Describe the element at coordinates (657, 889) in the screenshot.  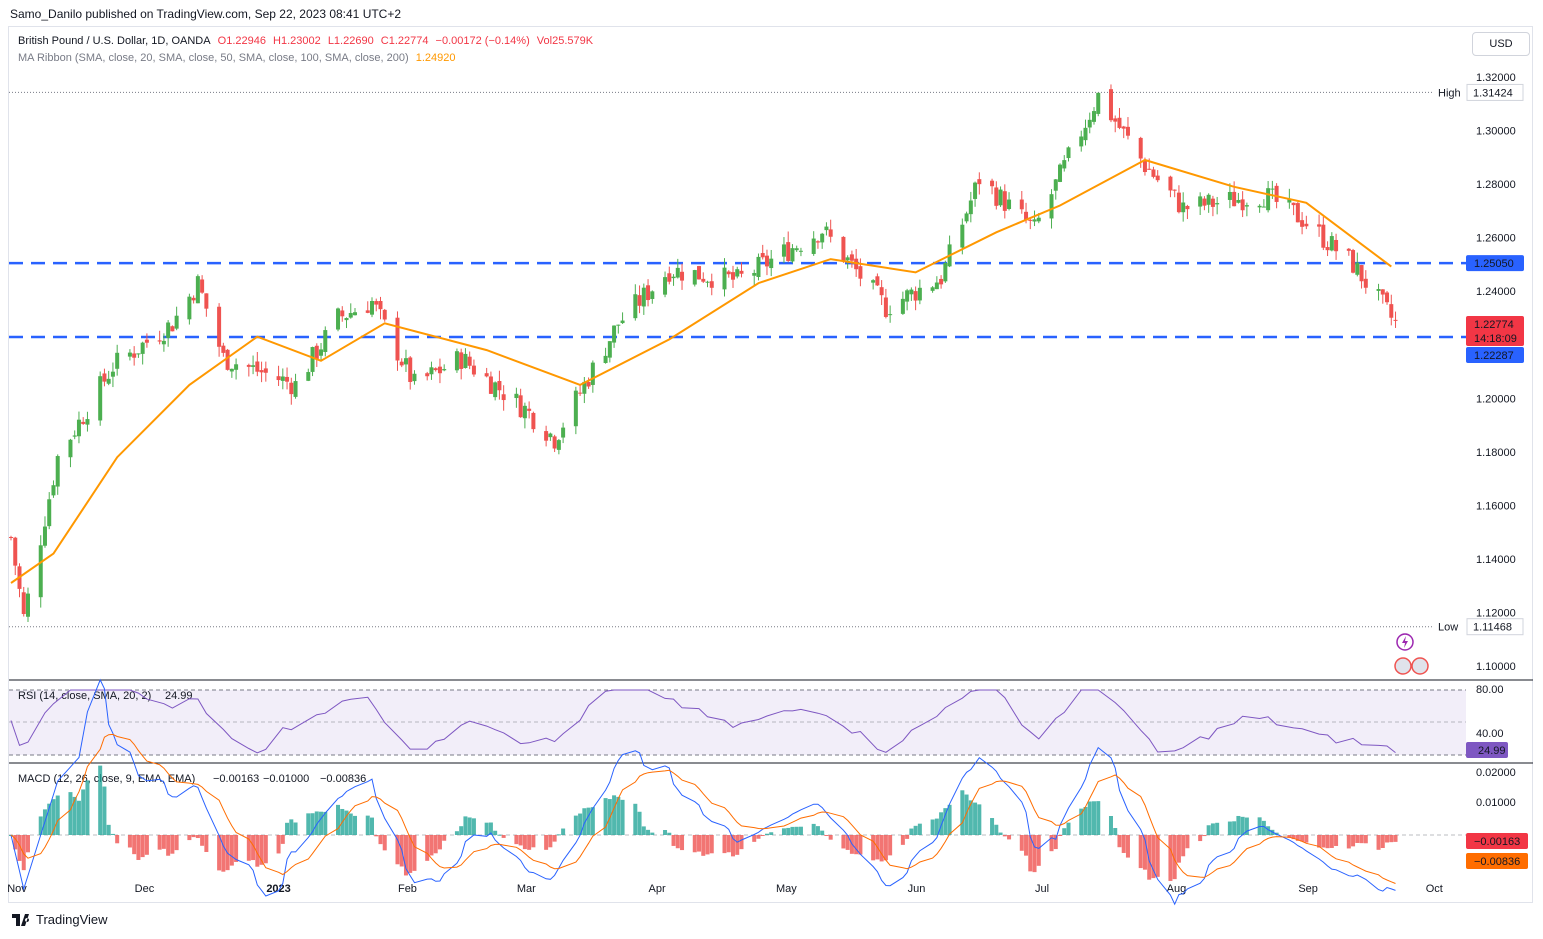
I see `time-axis-label: Apr` at that location.